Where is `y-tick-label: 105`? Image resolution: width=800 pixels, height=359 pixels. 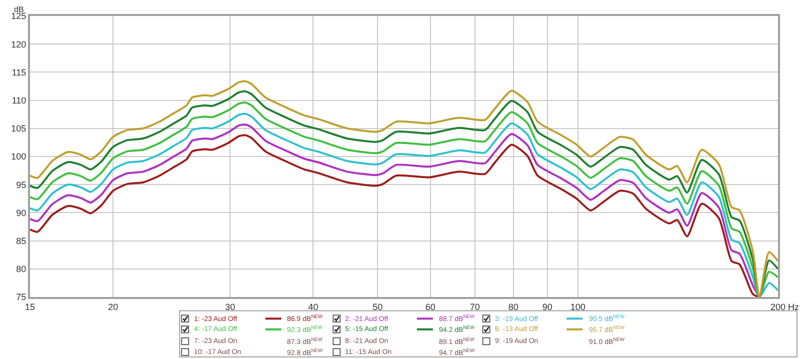 y-tick-label: 105 is located at coordinates (18, 129).